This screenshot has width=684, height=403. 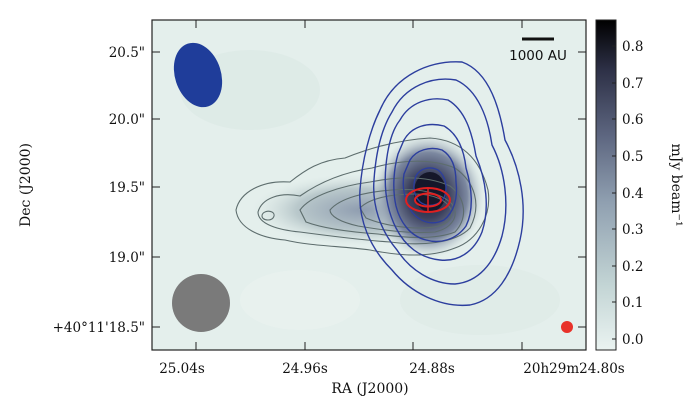 I want to click on gray-contours, so click(x=362, y=196).